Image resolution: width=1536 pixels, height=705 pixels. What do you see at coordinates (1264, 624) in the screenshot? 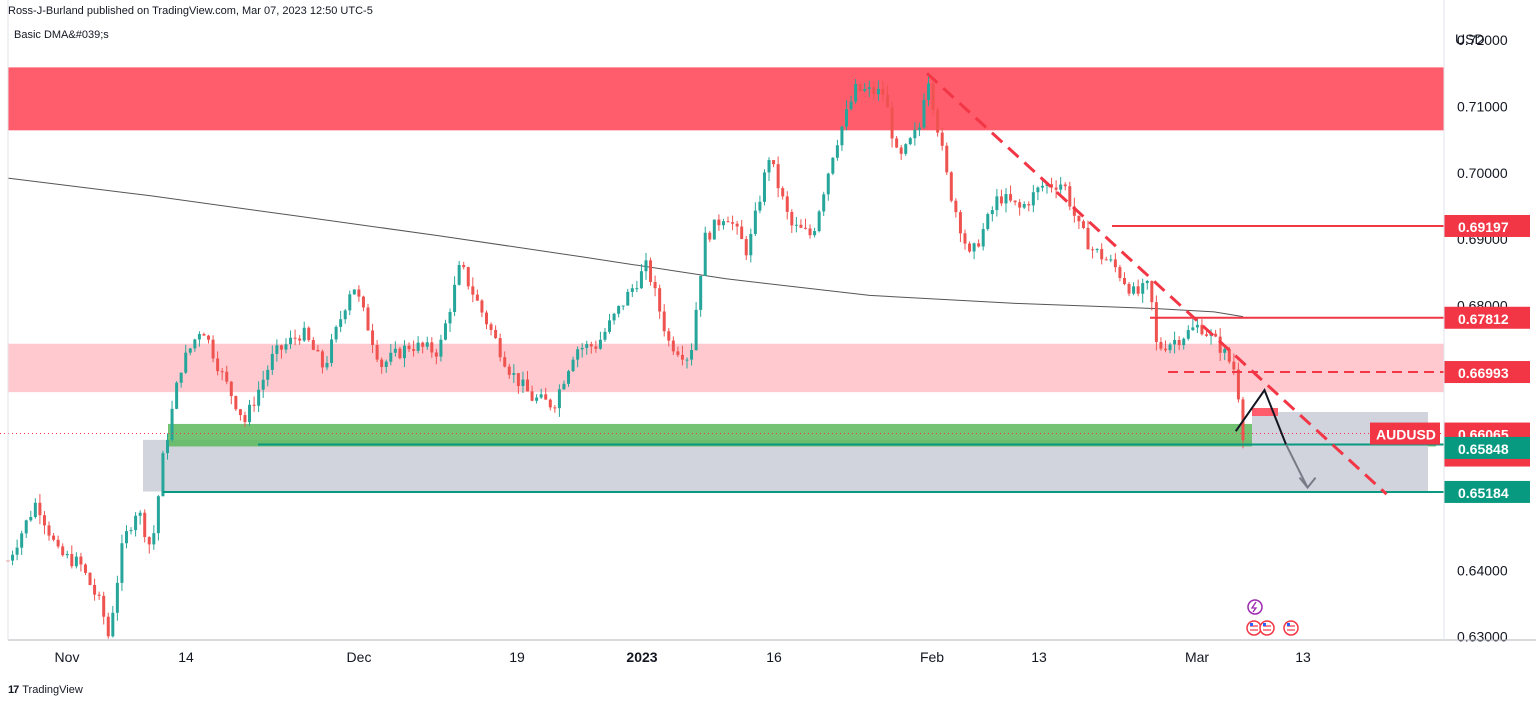
I see `flag-canton` at bounding box center [1264, 624].